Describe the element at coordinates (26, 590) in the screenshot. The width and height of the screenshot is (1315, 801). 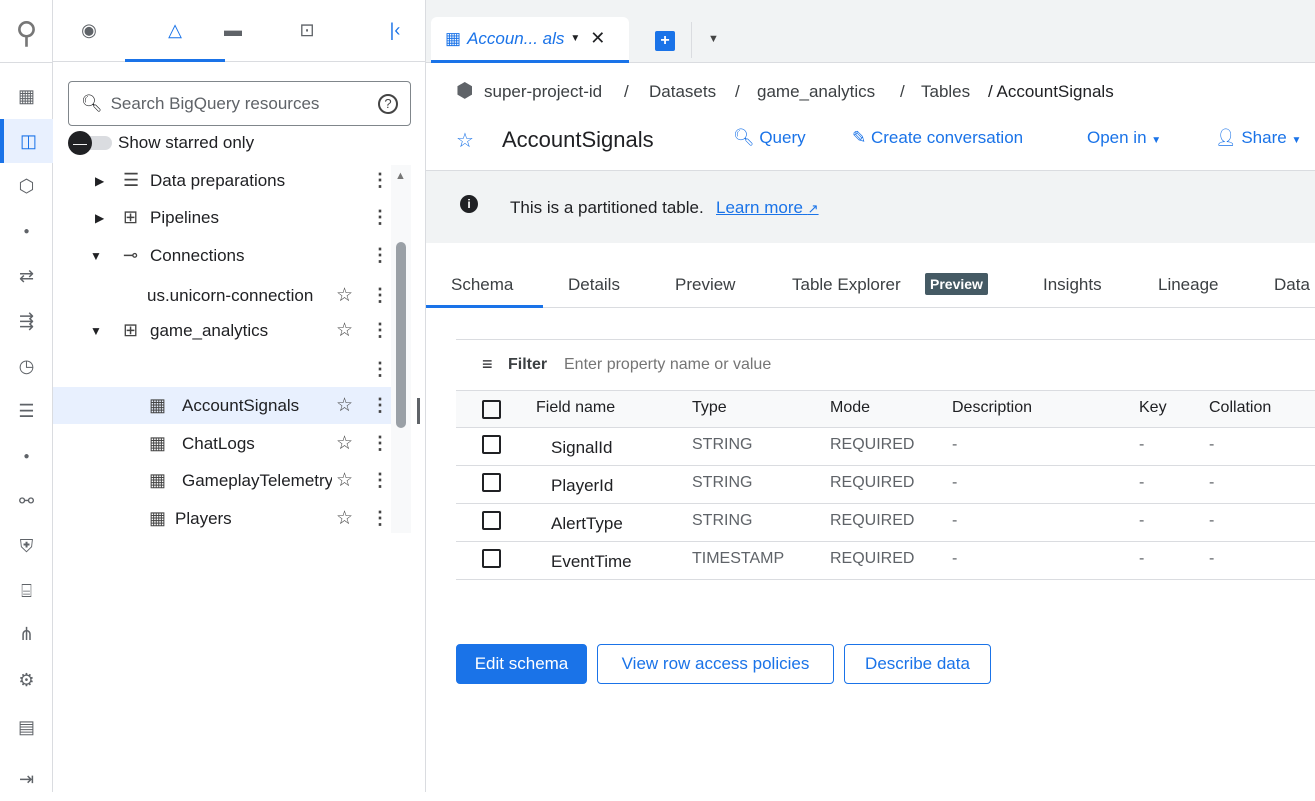
I see `capacity-icon: ⌸` at that location.